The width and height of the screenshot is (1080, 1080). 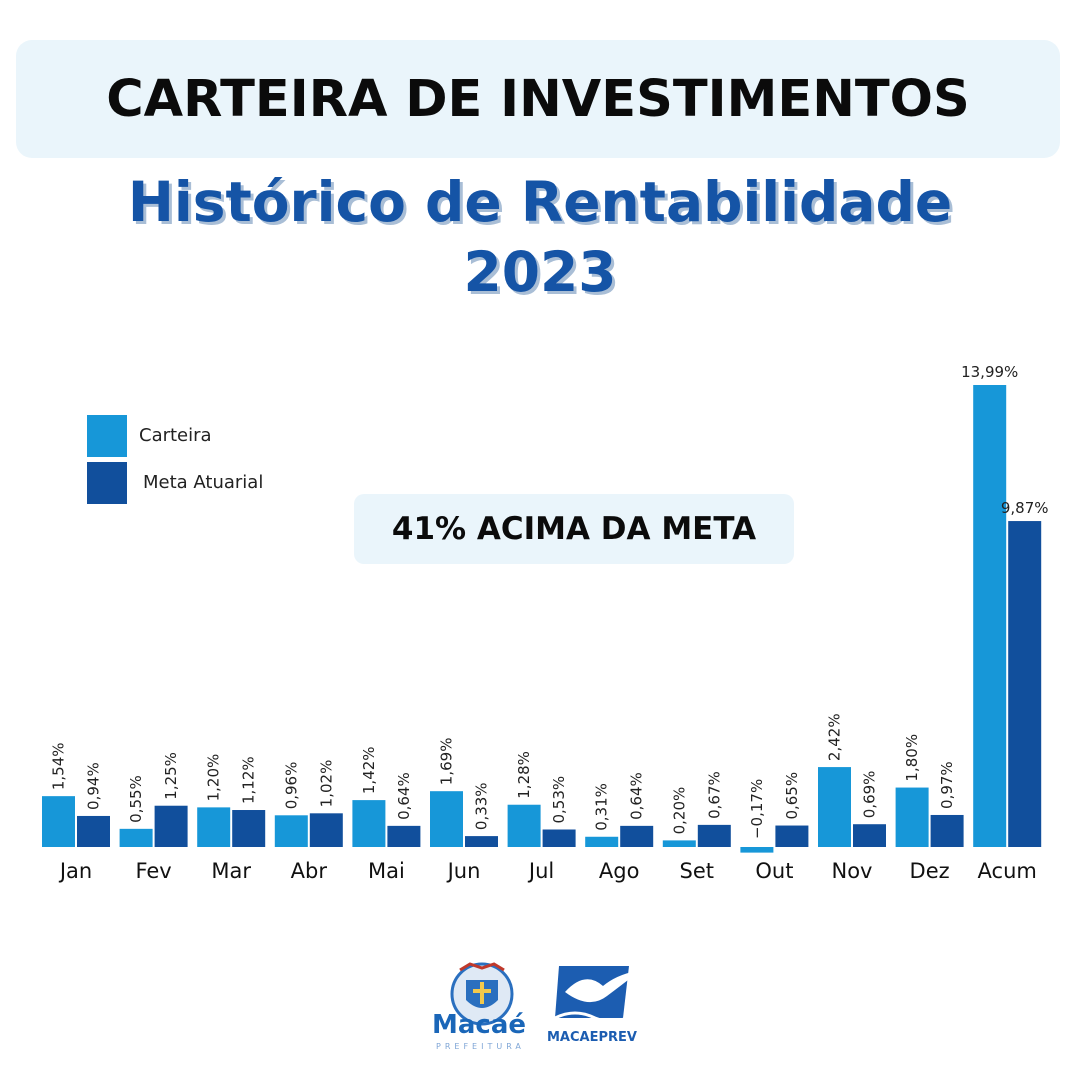 What do you see at coordinates (446, 819) in the screenshot?
I see `bar-carteira-jun` at bounding box center [446, 819].